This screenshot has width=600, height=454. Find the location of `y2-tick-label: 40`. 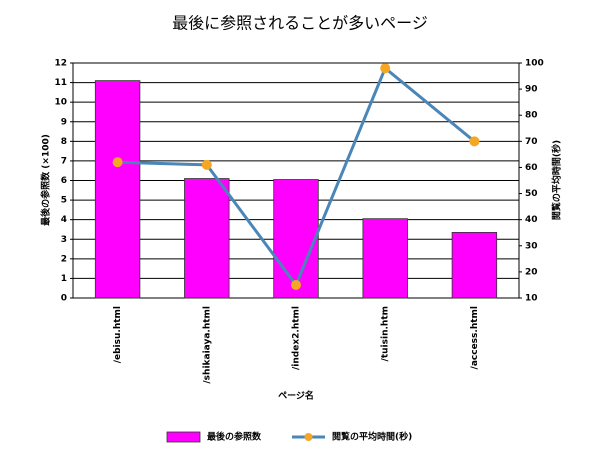

y2-tick-label: 40 is located at coordinates (531, 220).